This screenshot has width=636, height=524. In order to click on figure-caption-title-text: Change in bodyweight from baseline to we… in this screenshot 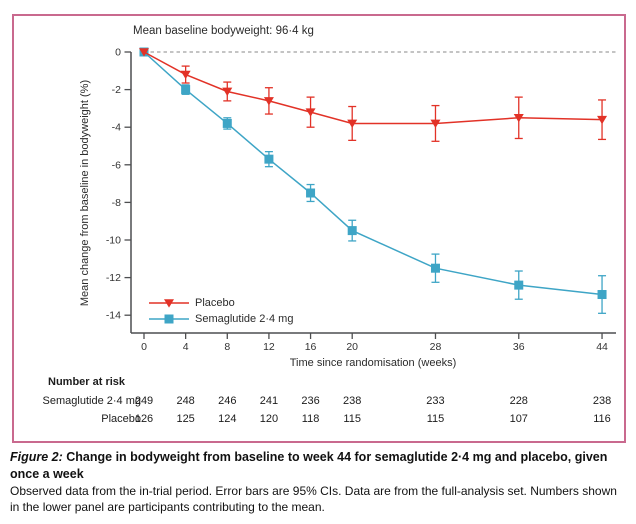, I will do `click(309, 465)`.